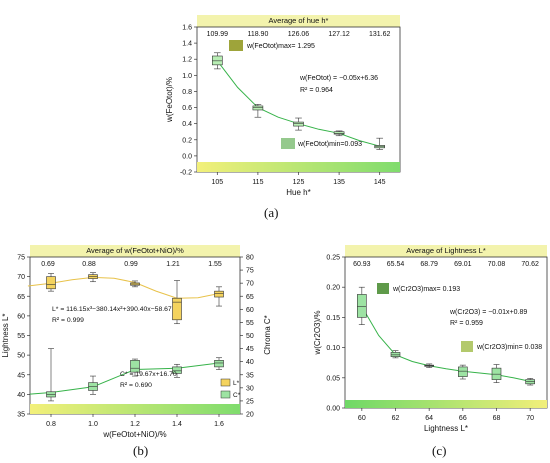 Image resolution: width=550 pixels, height=463 pixels. I want to click on top-value-label: 0.69, so click(48, 264).